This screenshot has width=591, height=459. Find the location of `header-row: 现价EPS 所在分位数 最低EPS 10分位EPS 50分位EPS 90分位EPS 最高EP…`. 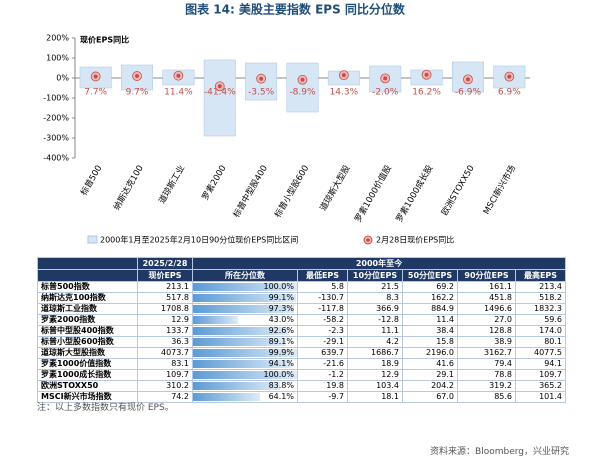

header-row: 现价EPS 所在分位数 最低EPS 10分位EPS 50分位EPS 90分位EPS 最高EP… is located at coordinates (301, 275).